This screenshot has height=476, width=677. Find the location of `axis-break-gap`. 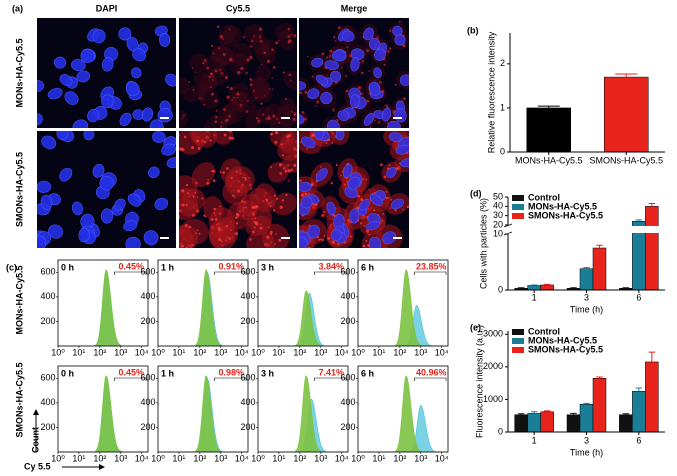

axis-break-gap is located at coordinates (583, 229).